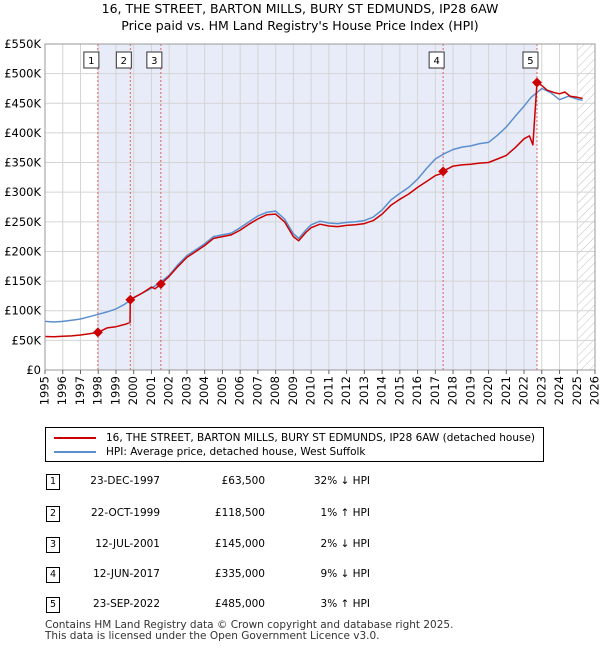 The image size is (600, 650). What do you see at coordinates (125, 513) in the screenshot?
I see `sale-date: 22-OCT-1999` at bounding box center [125, 513].